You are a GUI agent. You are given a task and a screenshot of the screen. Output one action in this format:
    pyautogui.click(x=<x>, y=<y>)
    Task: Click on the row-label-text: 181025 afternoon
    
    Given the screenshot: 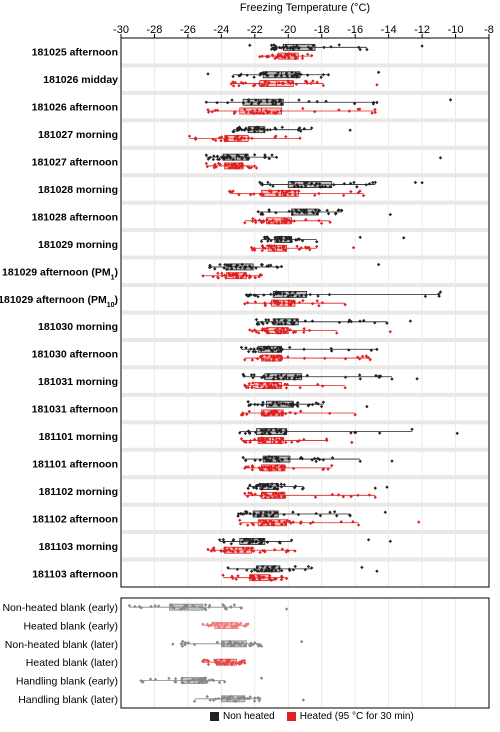 What is the action you would take?
    pyautogui.click(x=75, y=53)
    